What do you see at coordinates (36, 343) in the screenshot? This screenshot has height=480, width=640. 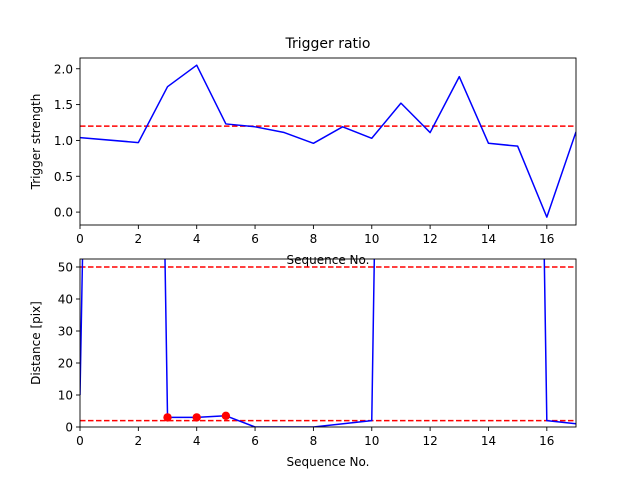 I see `y-axis-label: Distance [pix]` at bounding box center [36, 343].